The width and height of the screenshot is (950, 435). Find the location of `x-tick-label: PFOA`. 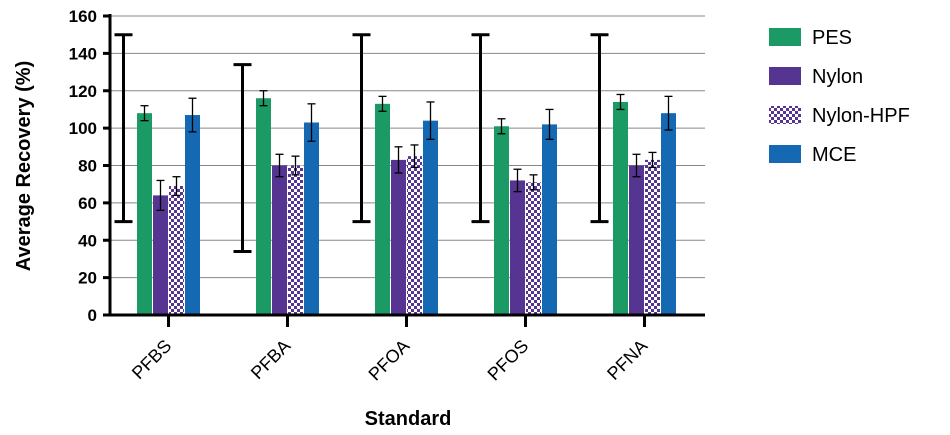

x-tick-label: PFOA is located at coordinates (389, 360).